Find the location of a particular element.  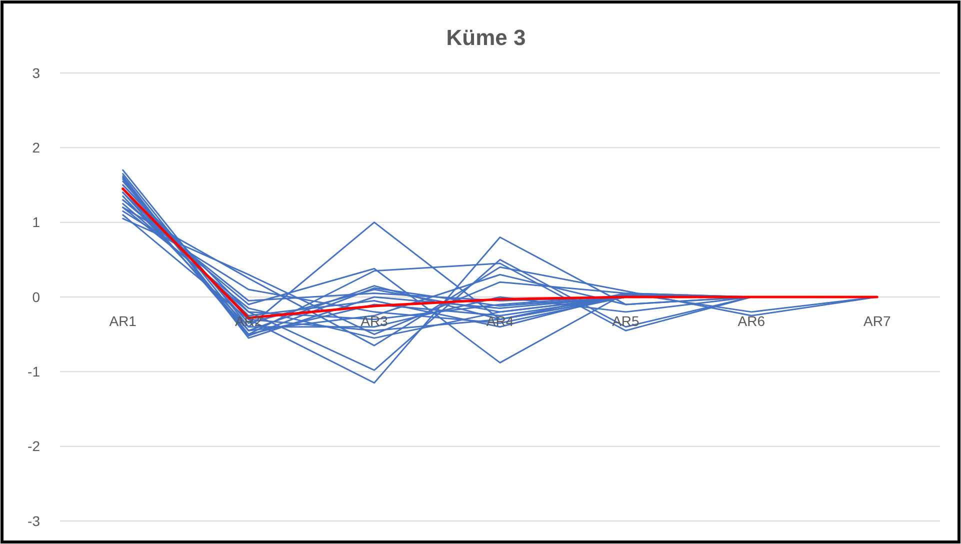

y-tick-label: -3 is located at coordinates (34, 520).